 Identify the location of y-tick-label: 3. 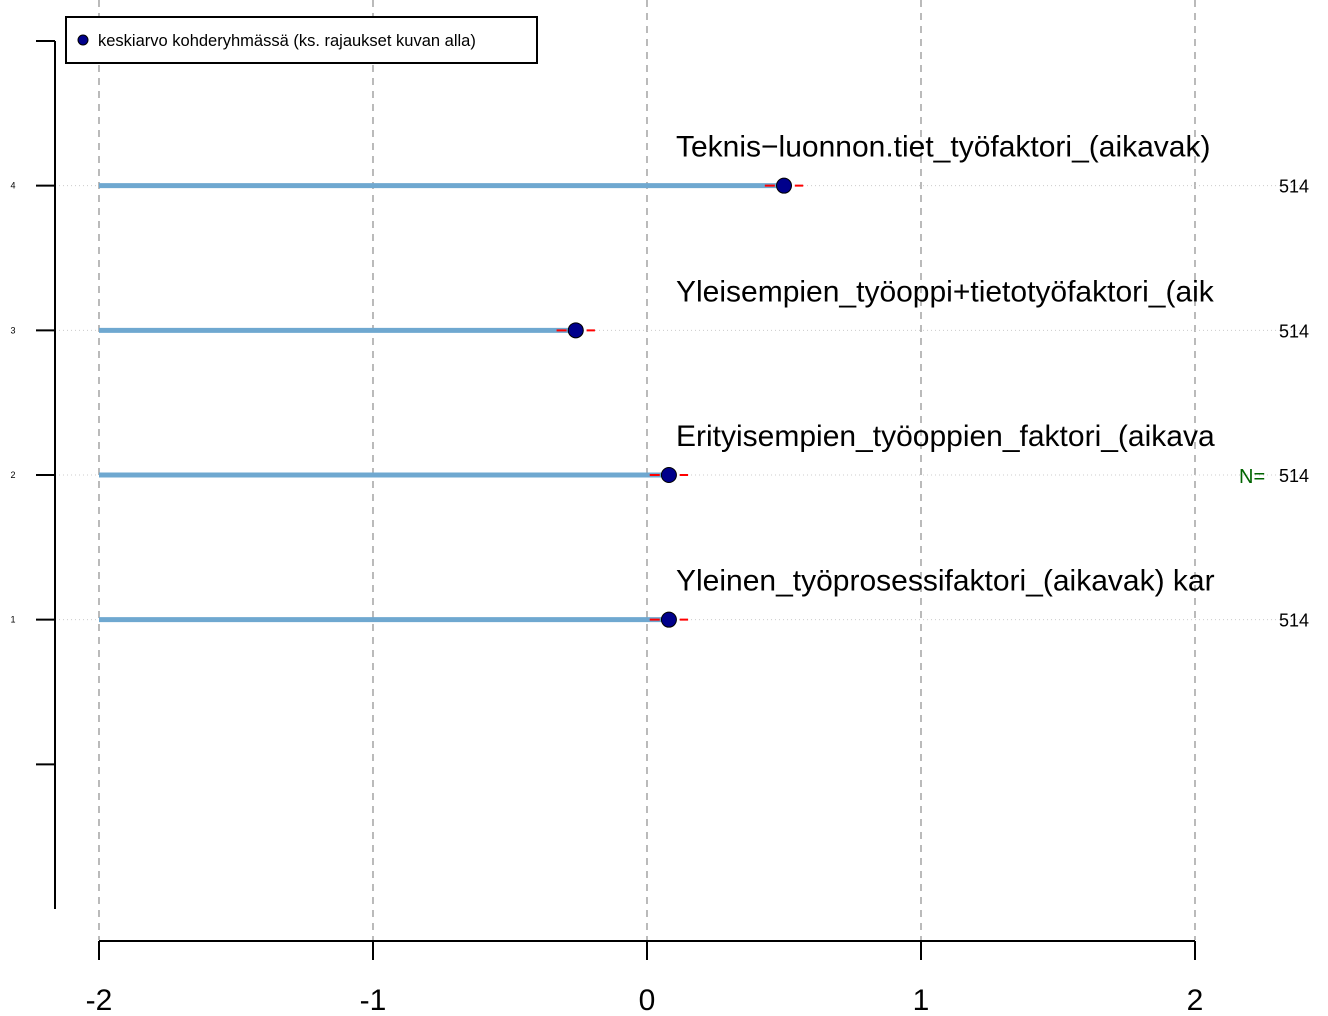
(12, 330).